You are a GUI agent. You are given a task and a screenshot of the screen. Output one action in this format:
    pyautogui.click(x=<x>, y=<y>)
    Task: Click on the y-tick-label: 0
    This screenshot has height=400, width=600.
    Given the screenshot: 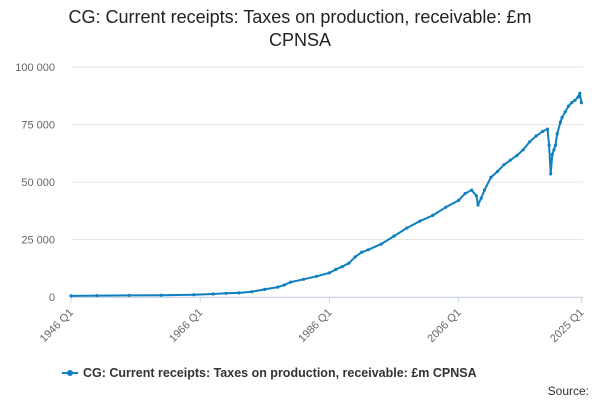 What is the action you would take?
    pyautogui.click(x=52, y=298)
    